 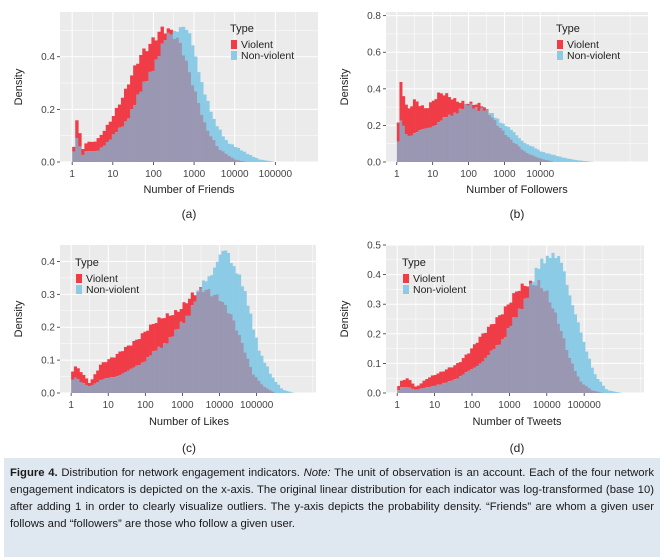 What do you see at coordinates (374, 53) in the screenshot?
I see `y-tick-label: 0.6` at bounding box center [374, 53].